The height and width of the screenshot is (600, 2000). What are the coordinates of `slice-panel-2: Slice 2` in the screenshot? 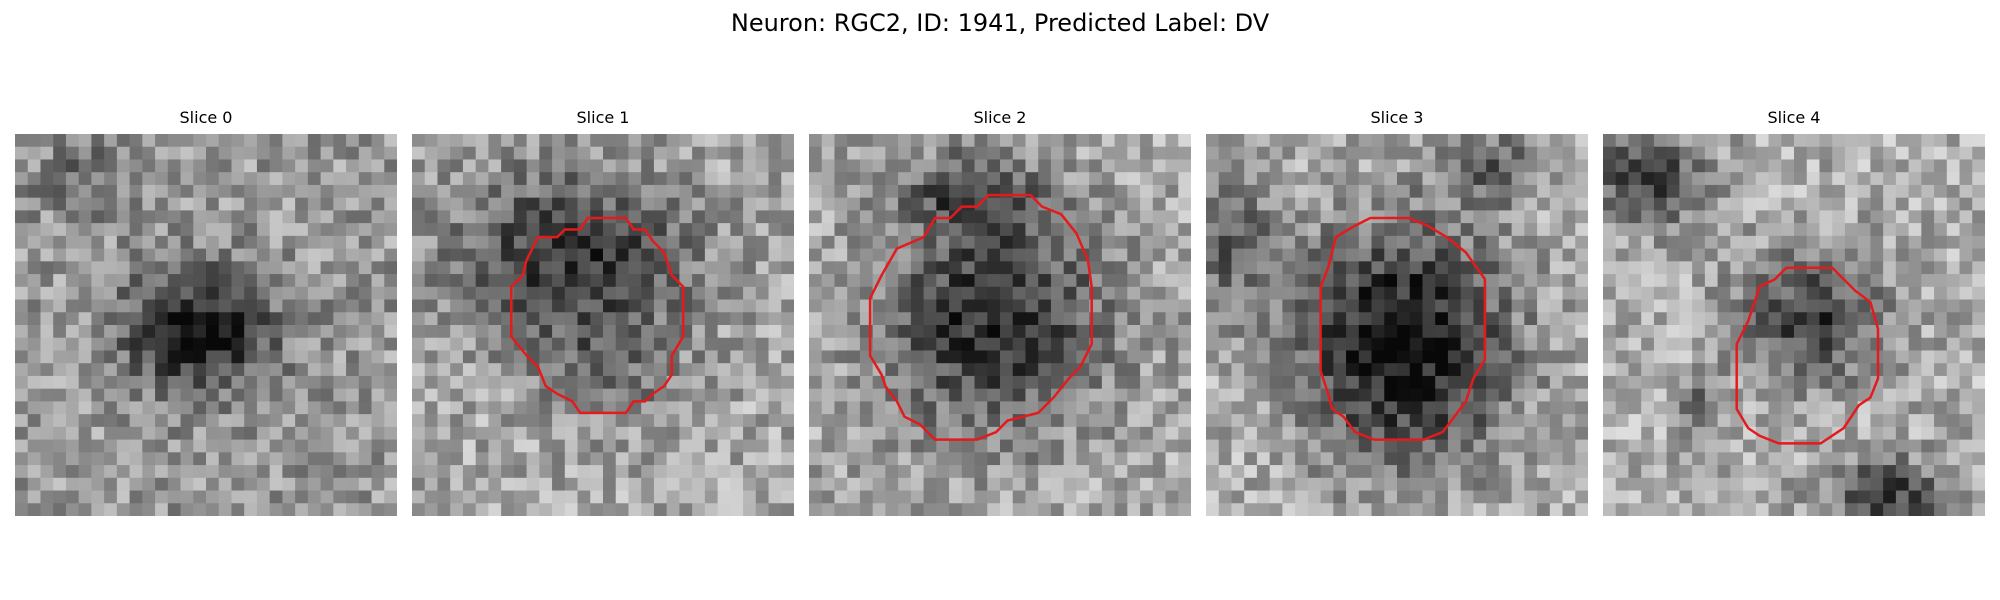 It's located at (1000, 314).